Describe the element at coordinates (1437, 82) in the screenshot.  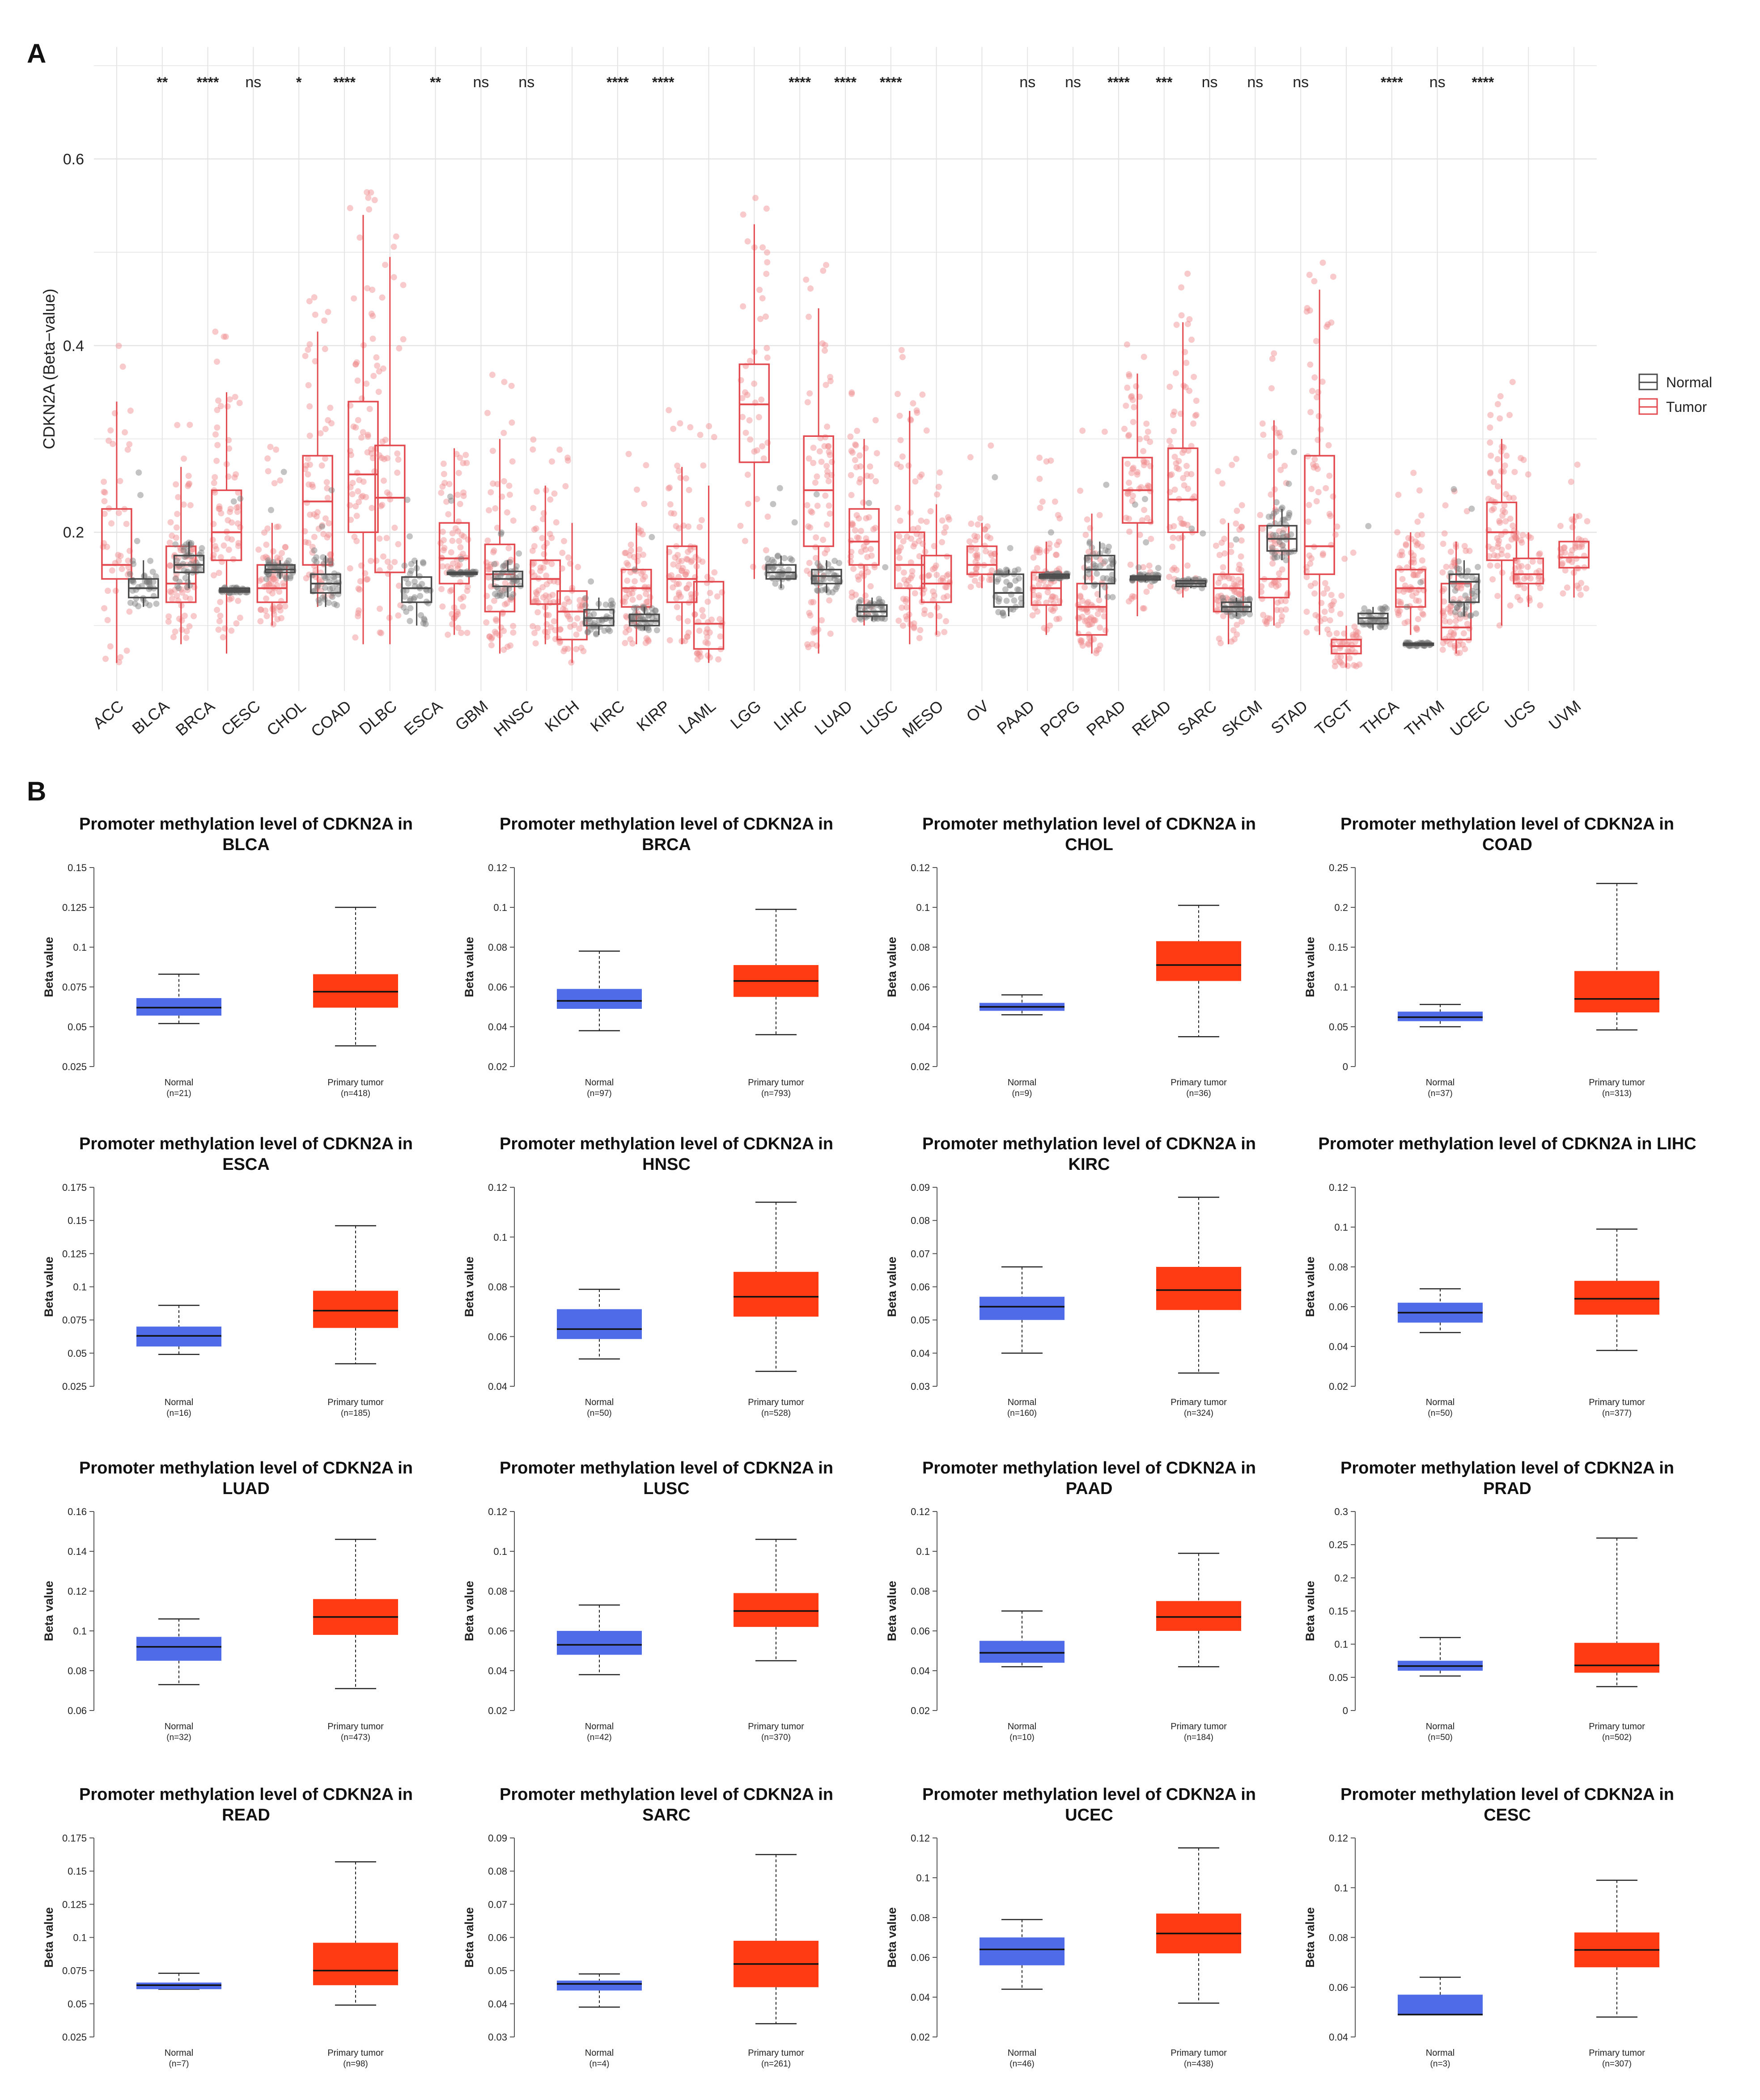
I see `significance-label: ns` at that location.